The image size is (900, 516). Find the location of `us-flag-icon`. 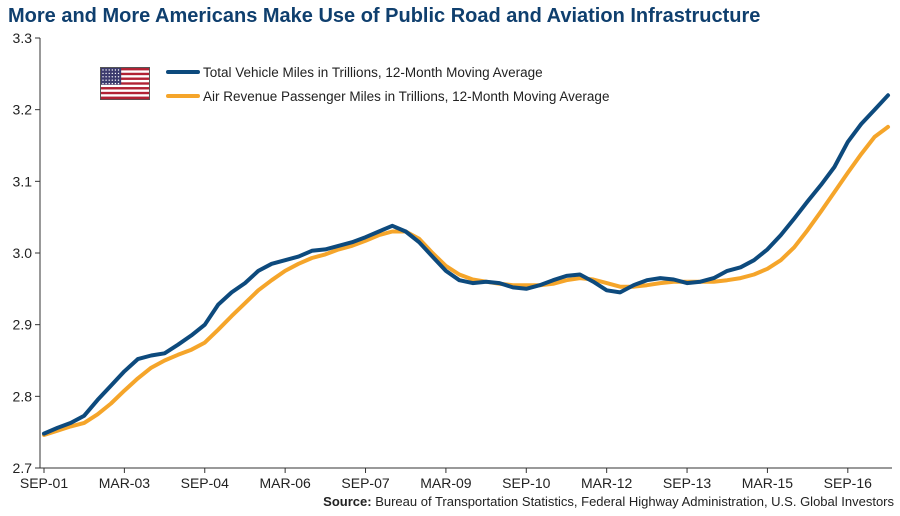

us-flag-icon is located at coordinates (125, 83).